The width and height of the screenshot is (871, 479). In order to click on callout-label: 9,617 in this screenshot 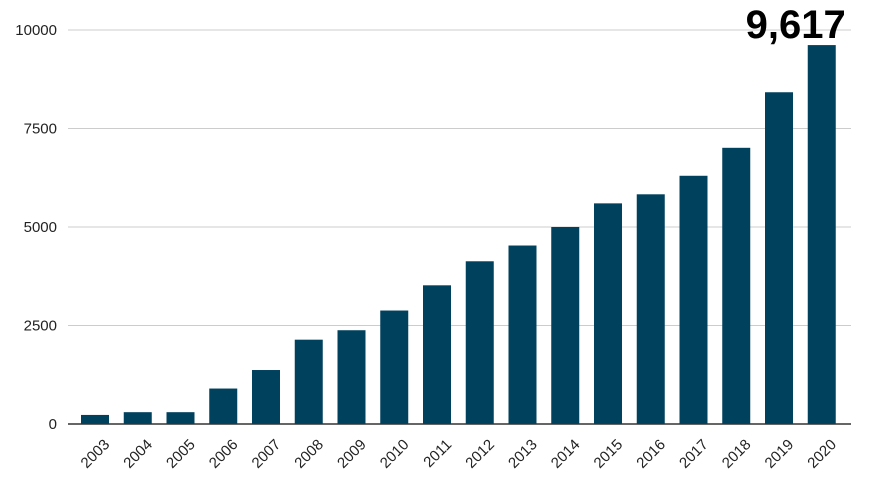, I will do `click(796, 25)`.